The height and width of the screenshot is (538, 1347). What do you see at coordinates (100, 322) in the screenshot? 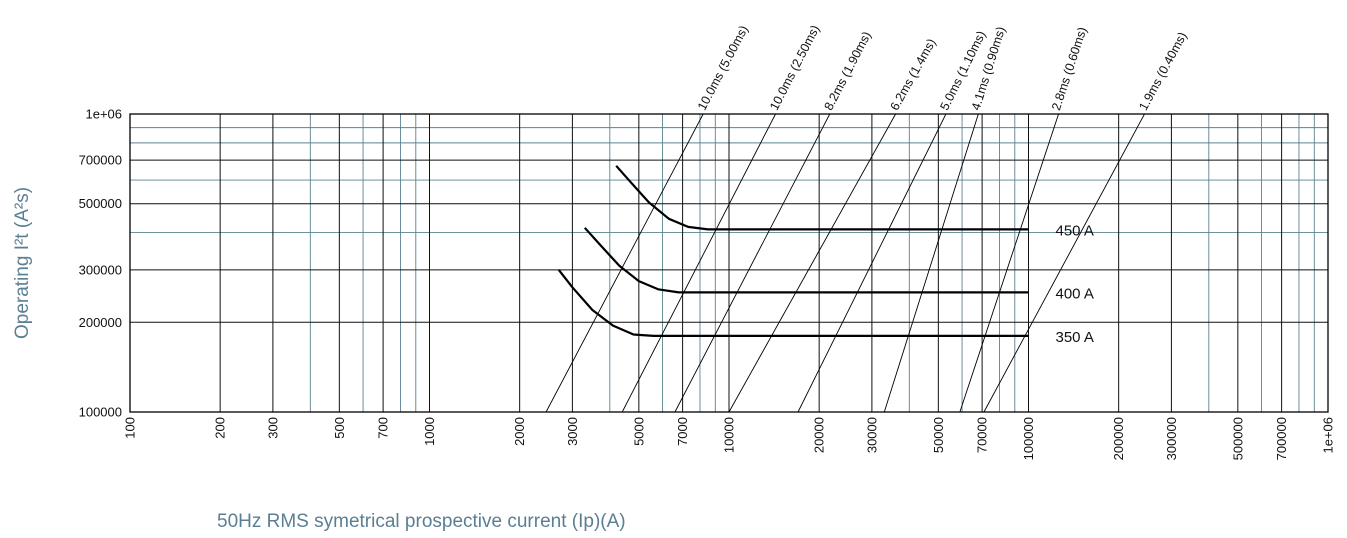
I see `y-tick-label: 200000` at bounding box center [100, 322].